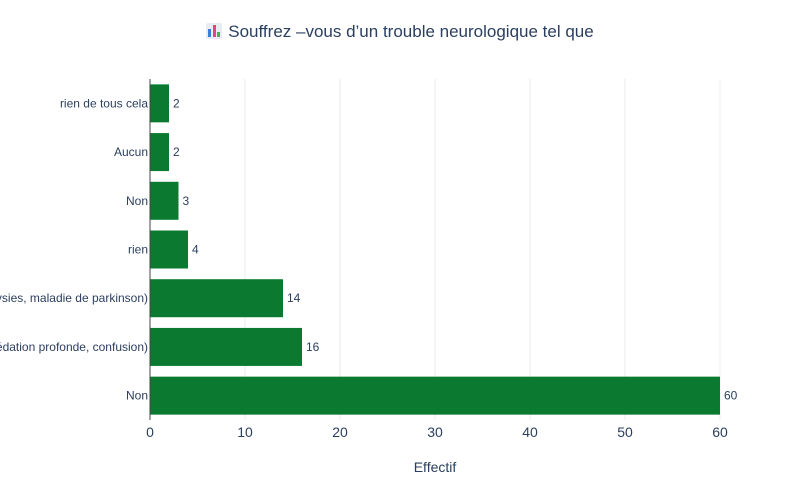  I want to click on value-label-1: 2, so click(176, 152).